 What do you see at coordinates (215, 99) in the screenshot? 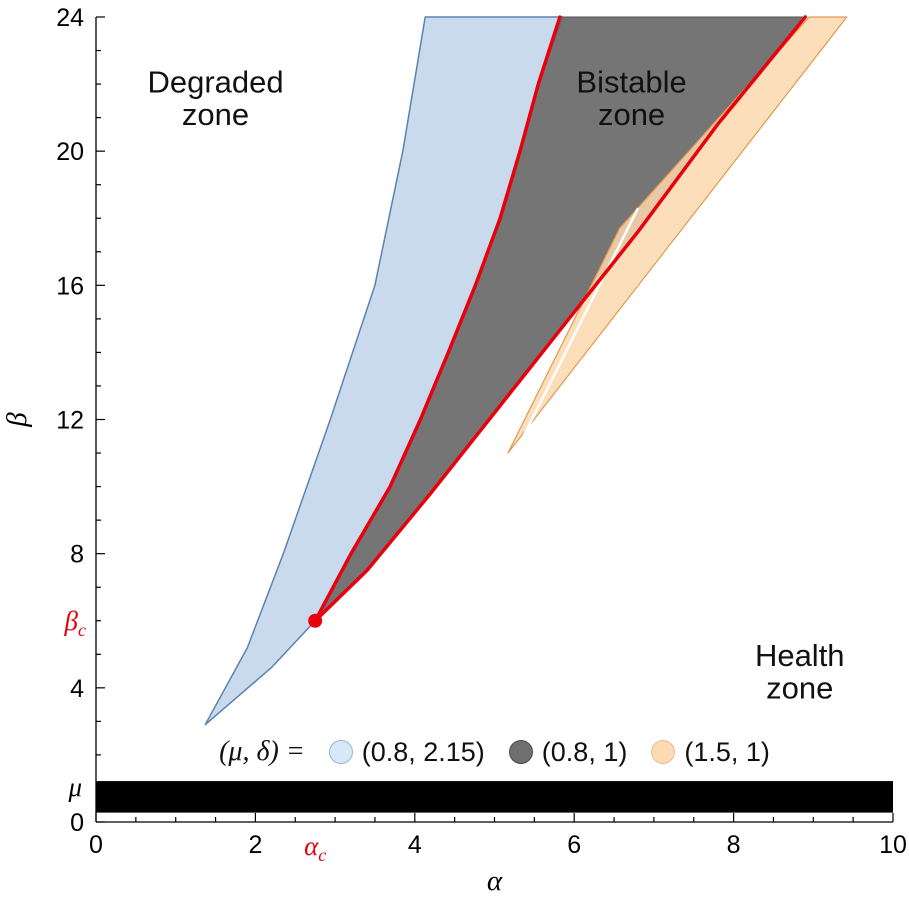
I see `degraded-zone-label: Degraded zone` at bounding box center [215, 99].